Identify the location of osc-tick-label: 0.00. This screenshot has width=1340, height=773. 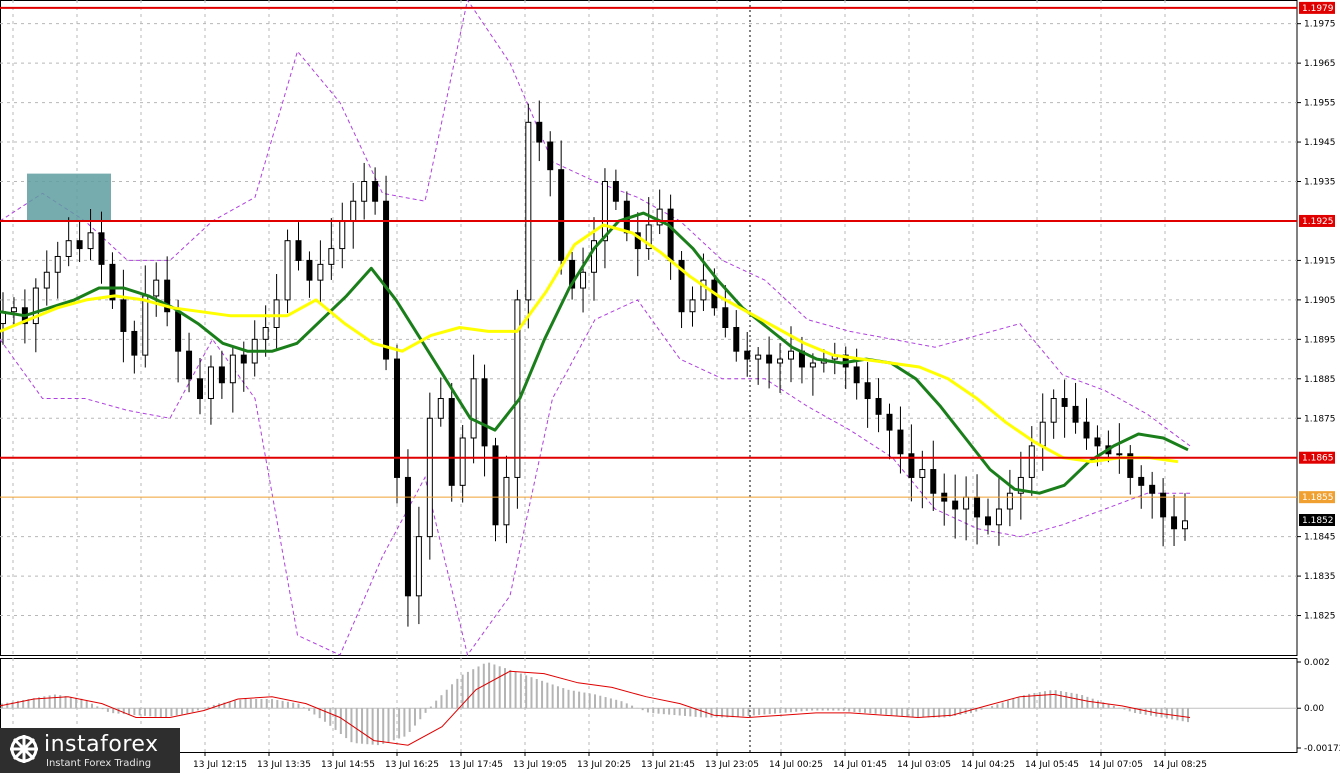
(1314, 709).